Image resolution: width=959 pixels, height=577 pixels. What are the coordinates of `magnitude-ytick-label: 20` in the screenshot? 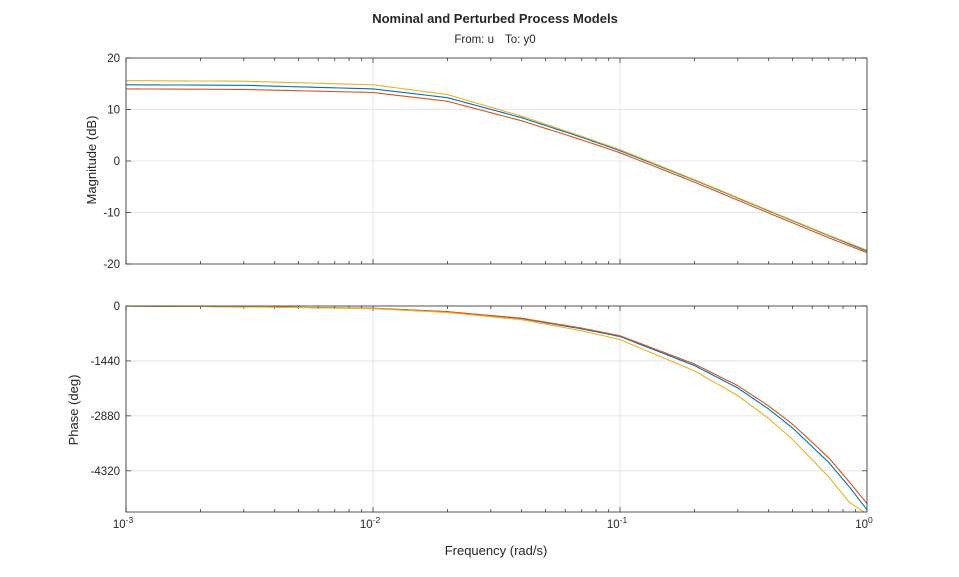 It's located at (113, 59).